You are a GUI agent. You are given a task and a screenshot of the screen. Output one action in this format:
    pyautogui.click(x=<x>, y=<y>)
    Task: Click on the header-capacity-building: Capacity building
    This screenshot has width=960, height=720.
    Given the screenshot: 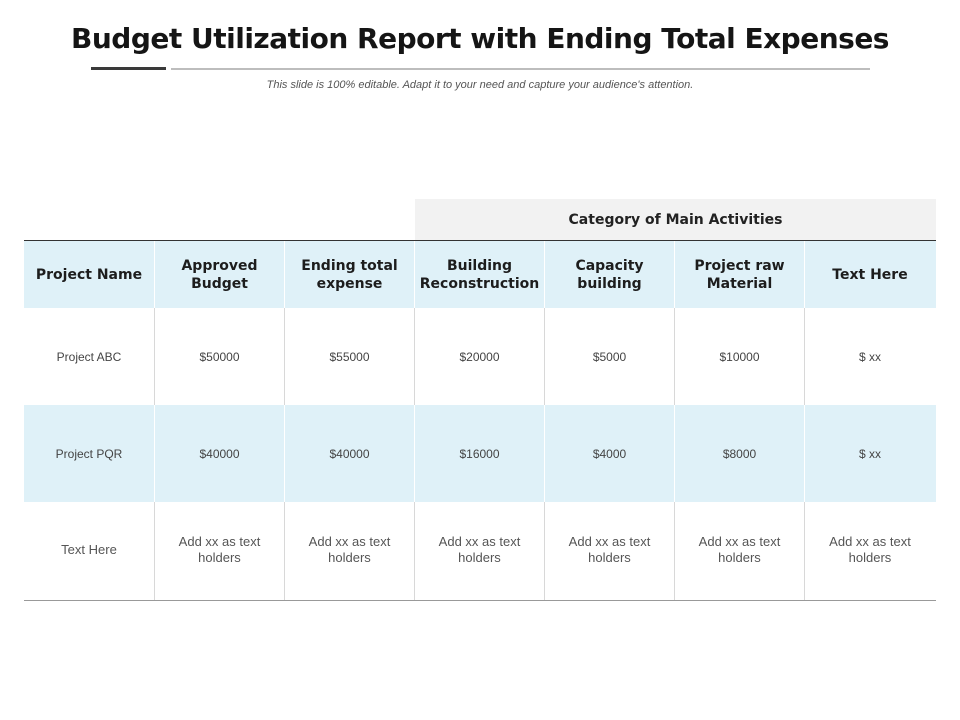 What is the action you would take?
    pyautogui.click(x=610, y=274)
    